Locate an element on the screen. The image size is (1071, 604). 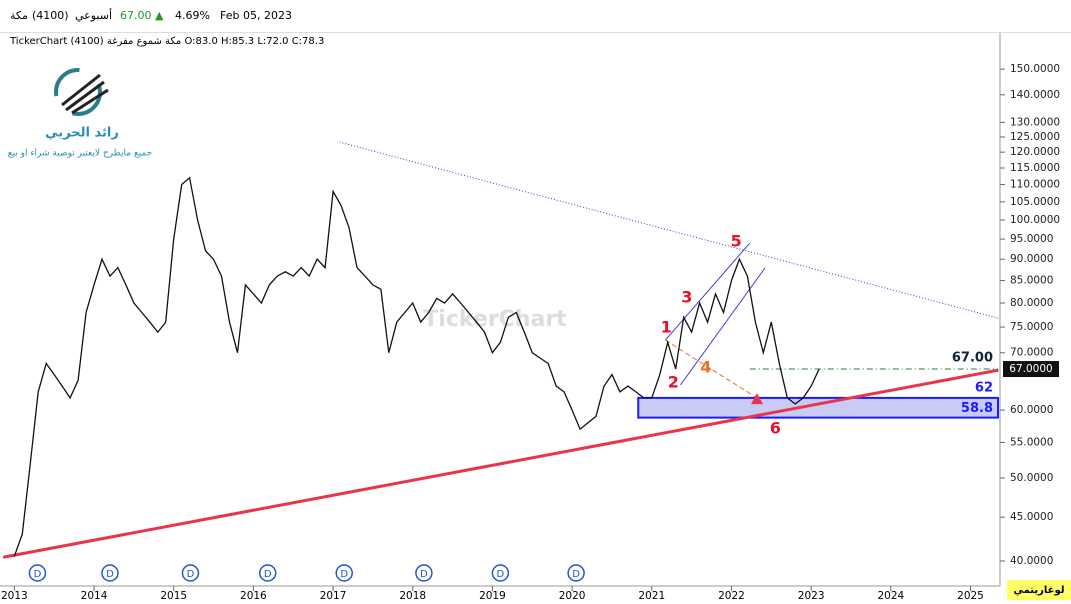
last-price-label: 67.0000 is located at coordinates (1030, 369).